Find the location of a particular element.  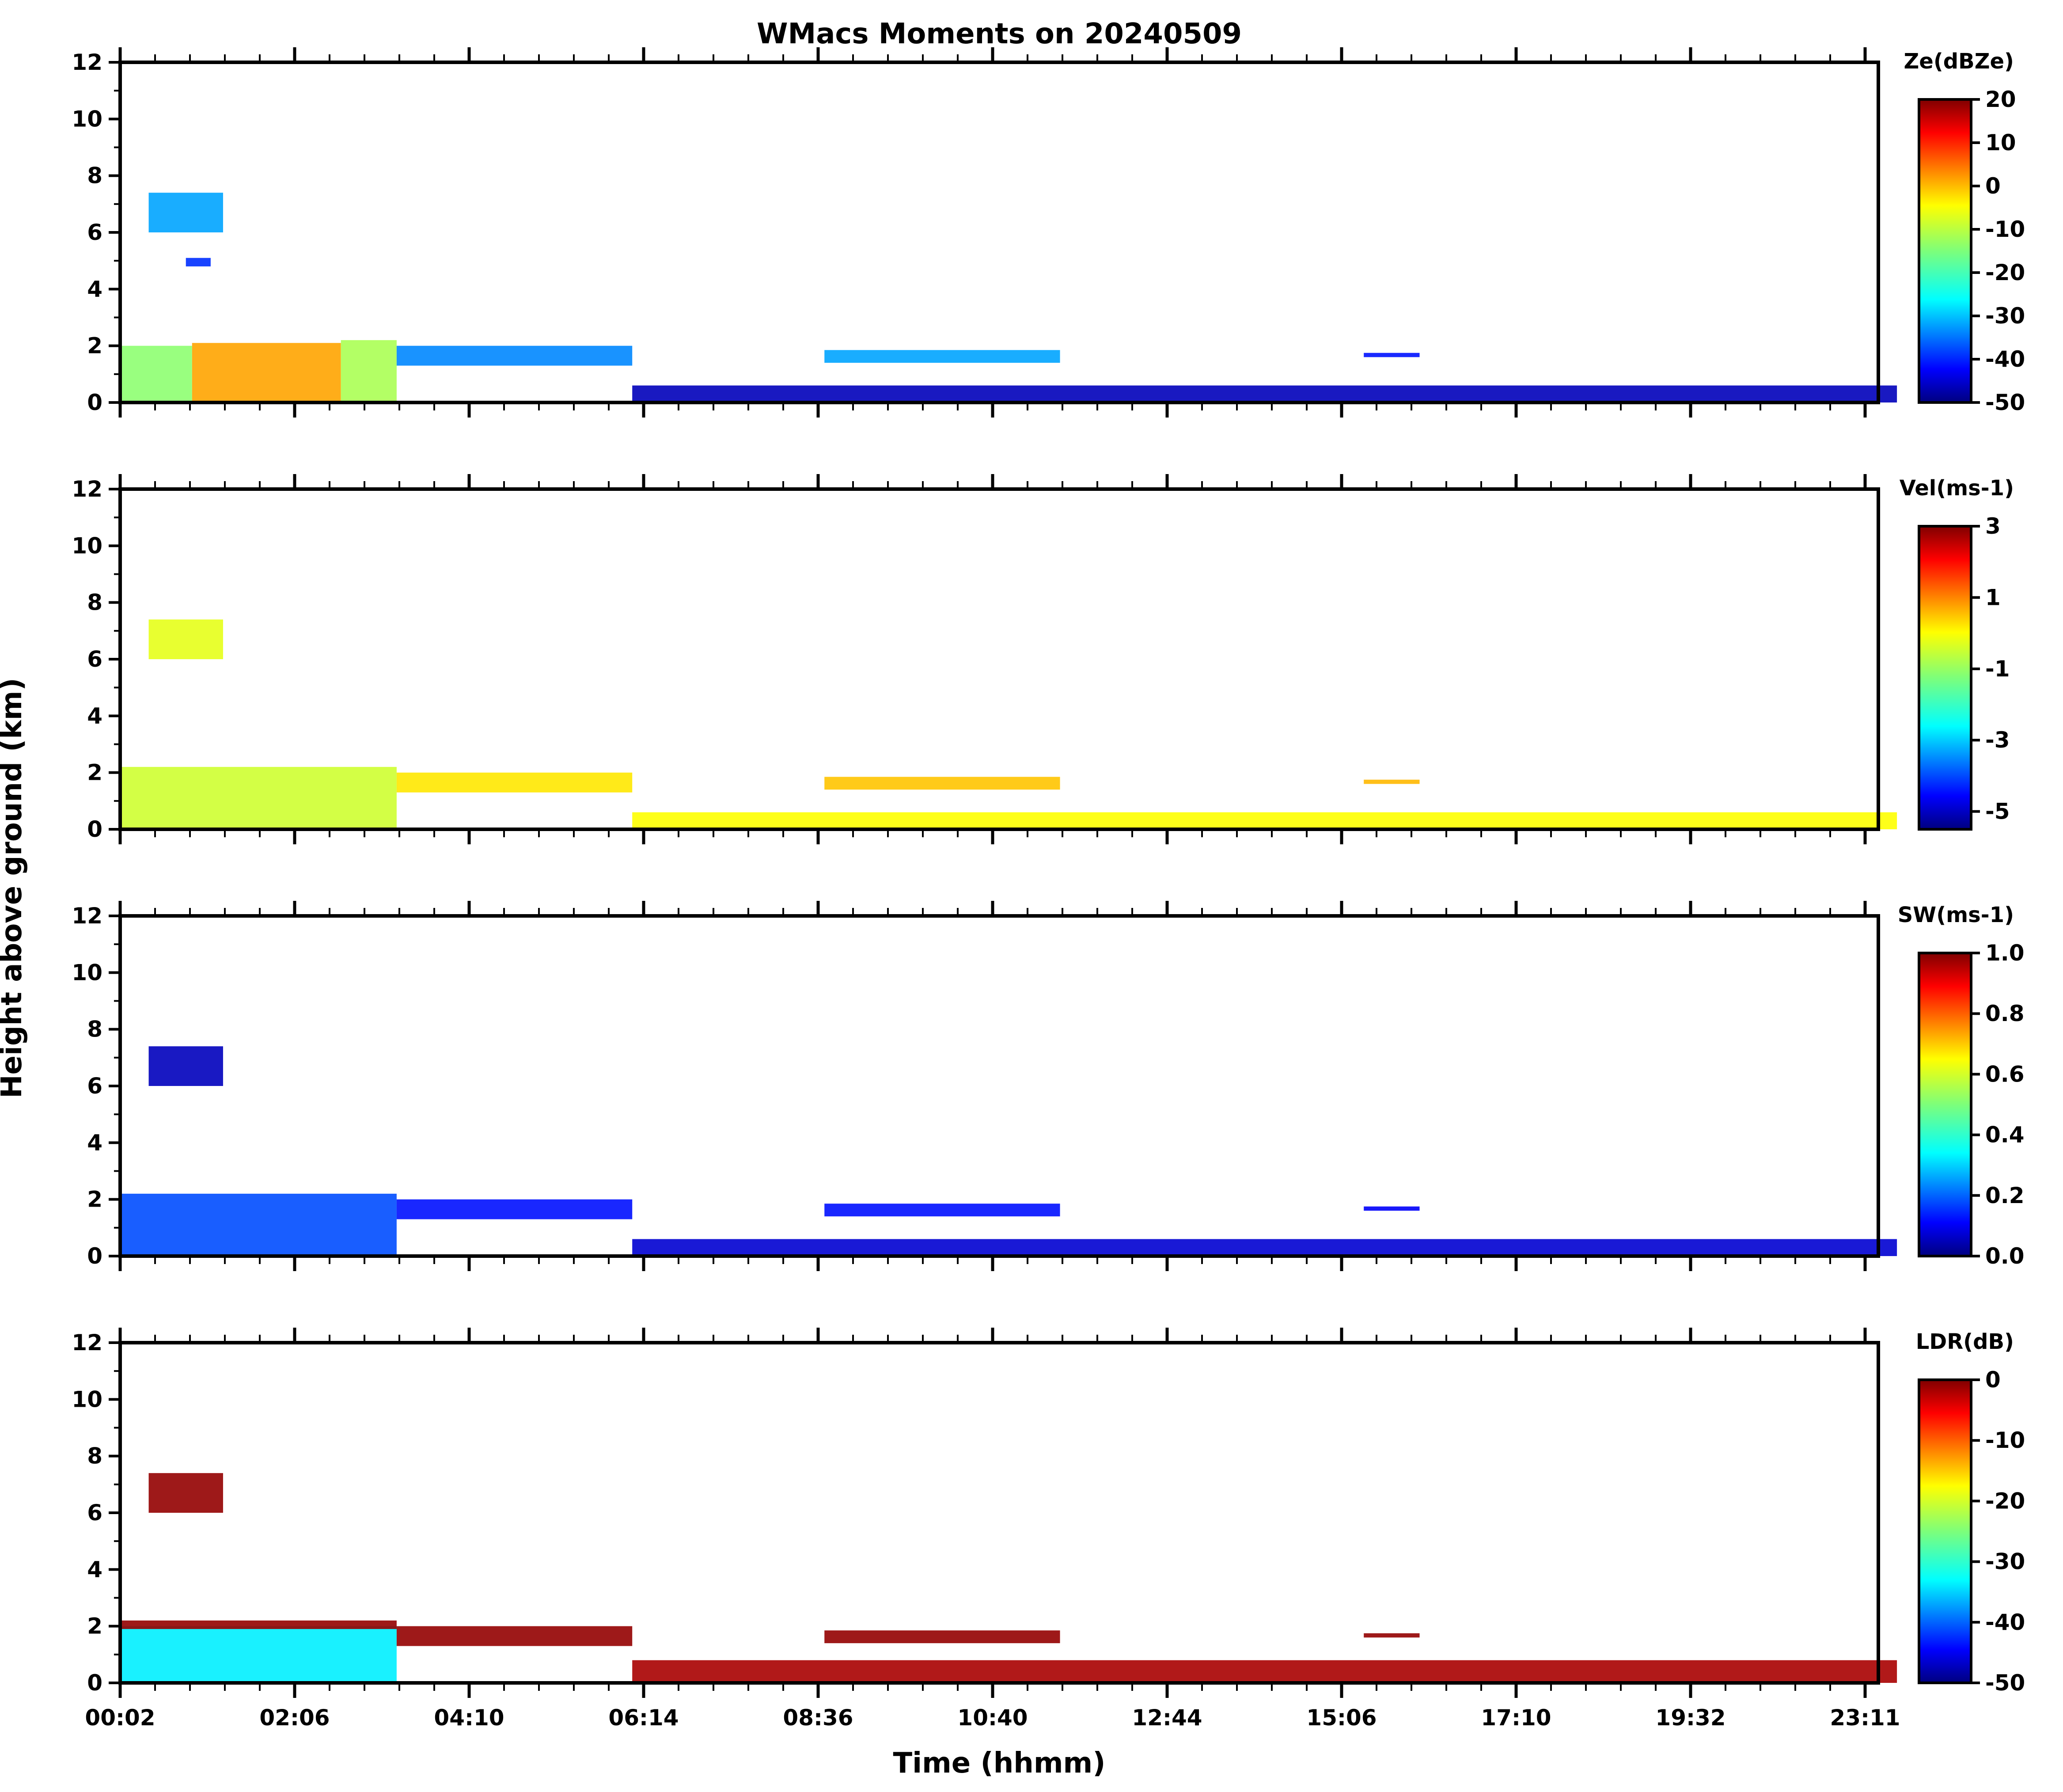

x-tick-label: 17:10 is located at coordinates (1516, 1718).